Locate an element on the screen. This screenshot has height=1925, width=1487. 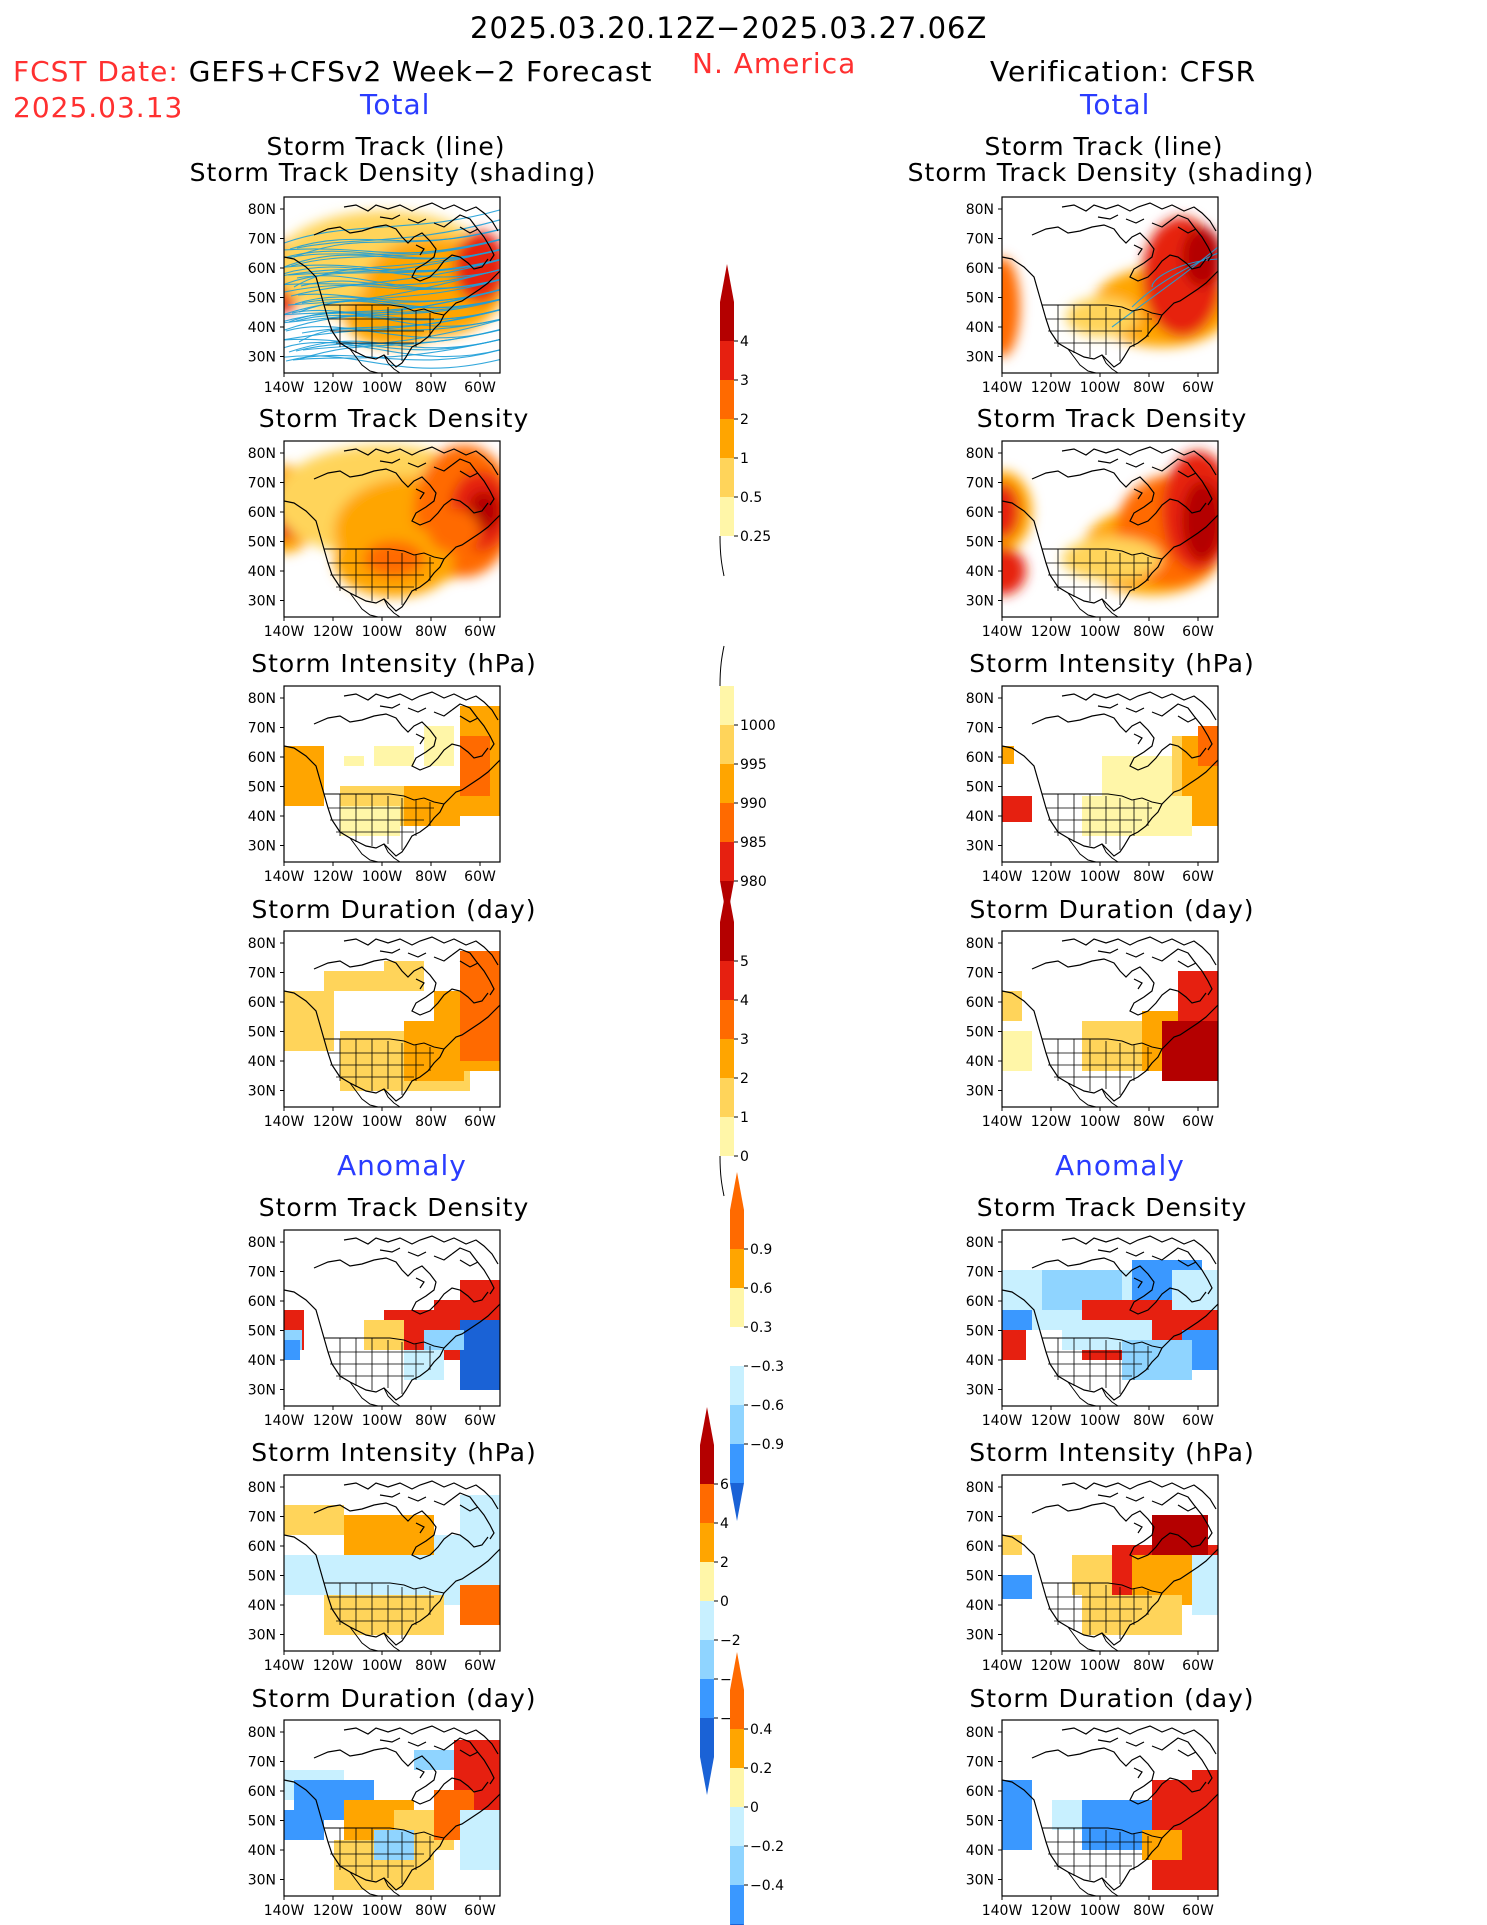
colorbar-label: 0 is located at coordinates (744, 1157).